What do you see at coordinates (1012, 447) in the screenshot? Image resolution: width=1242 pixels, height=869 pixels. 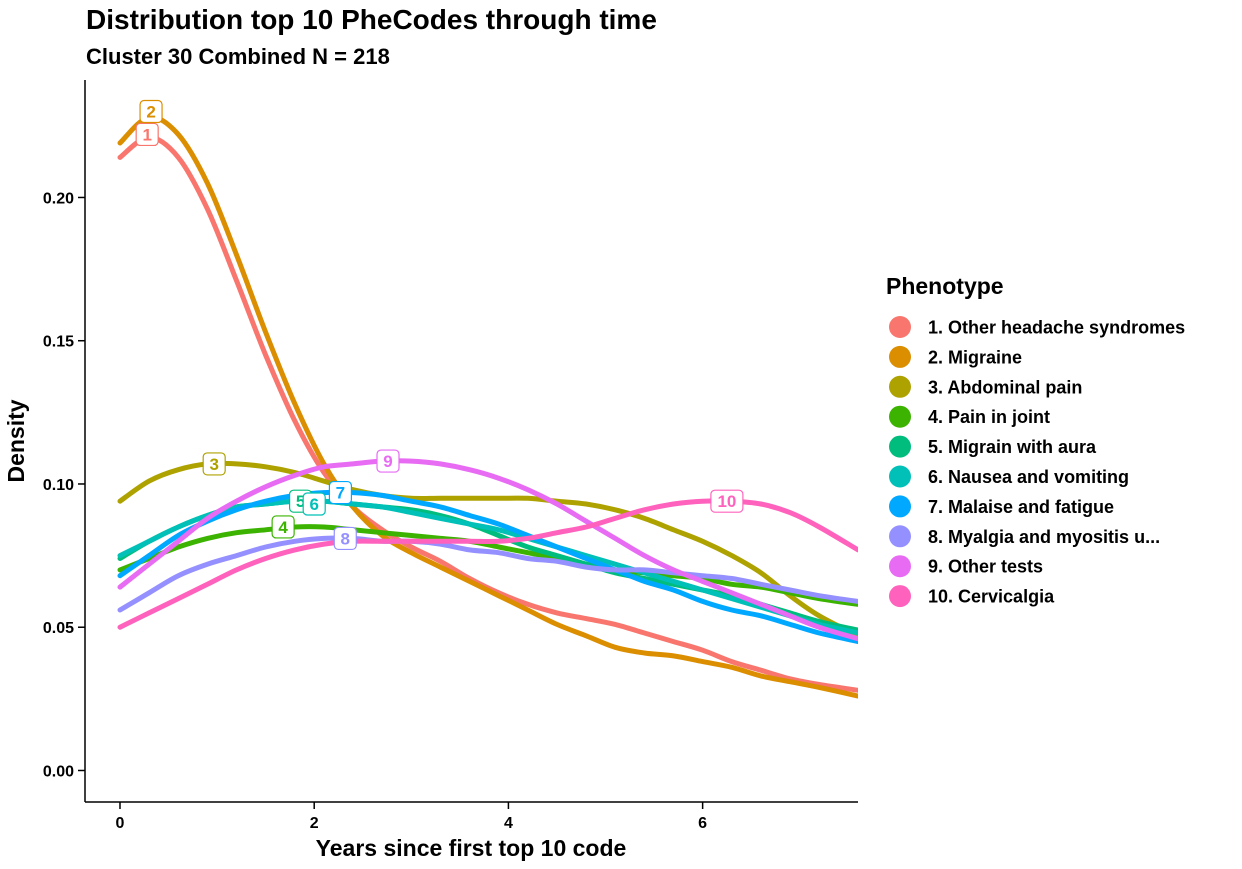 I see `legend-label: 5. Migrain with aura` at bounding box center [1012, 447].